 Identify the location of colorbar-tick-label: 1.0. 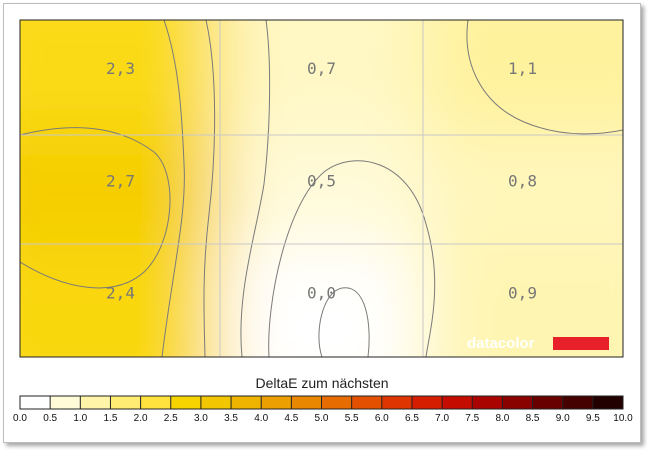
(80, 418).